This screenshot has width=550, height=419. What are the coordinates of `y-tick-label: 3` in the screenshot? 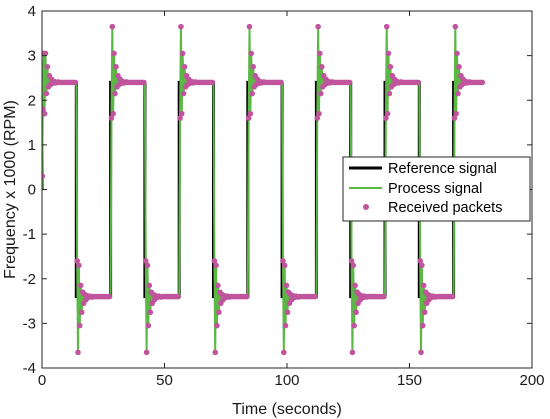 It's located at (32, 56).